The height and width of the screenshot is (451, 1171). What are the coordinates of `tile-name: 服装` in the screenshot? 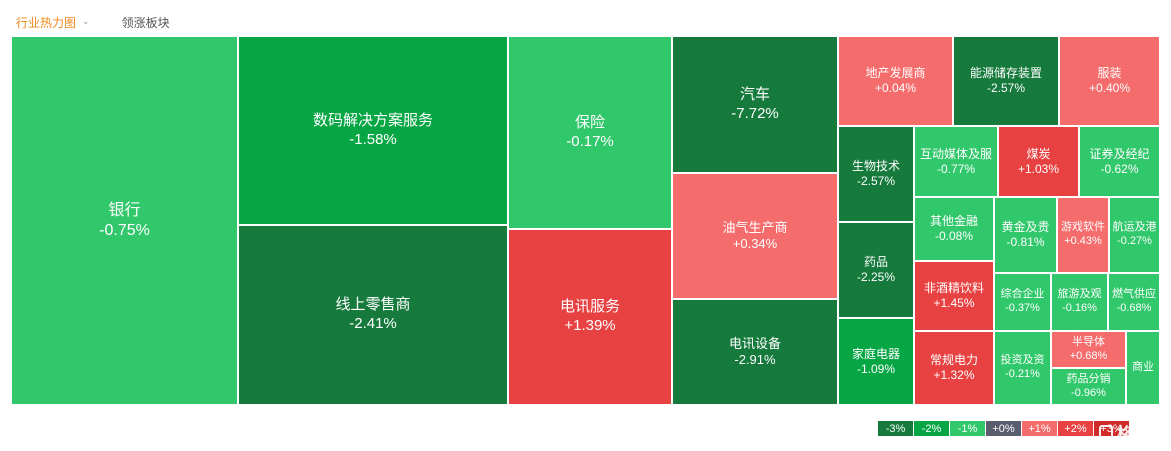 It's located at (1109, 73).